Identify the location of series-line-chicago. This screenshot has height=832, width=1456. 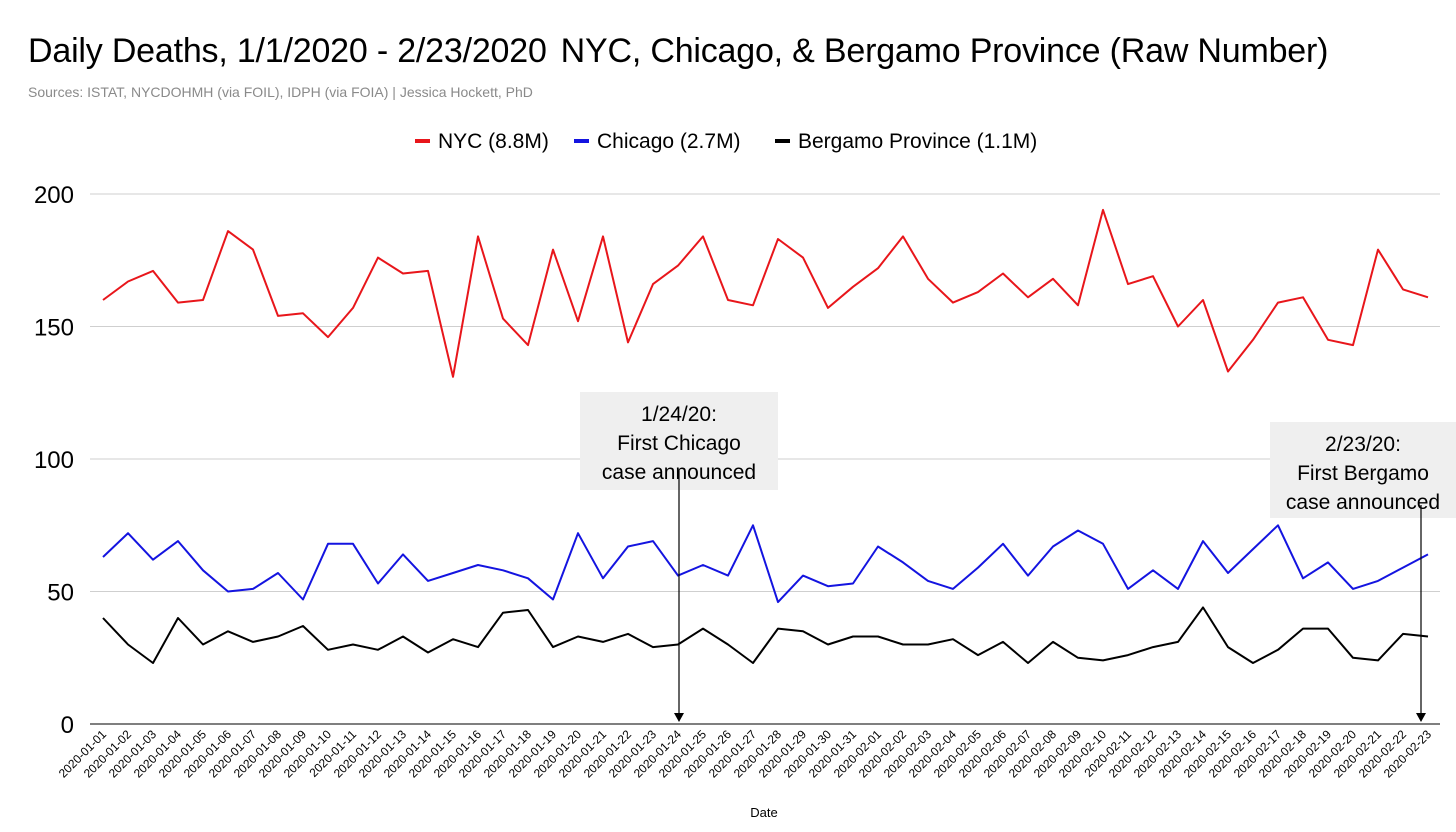
(765, 564).